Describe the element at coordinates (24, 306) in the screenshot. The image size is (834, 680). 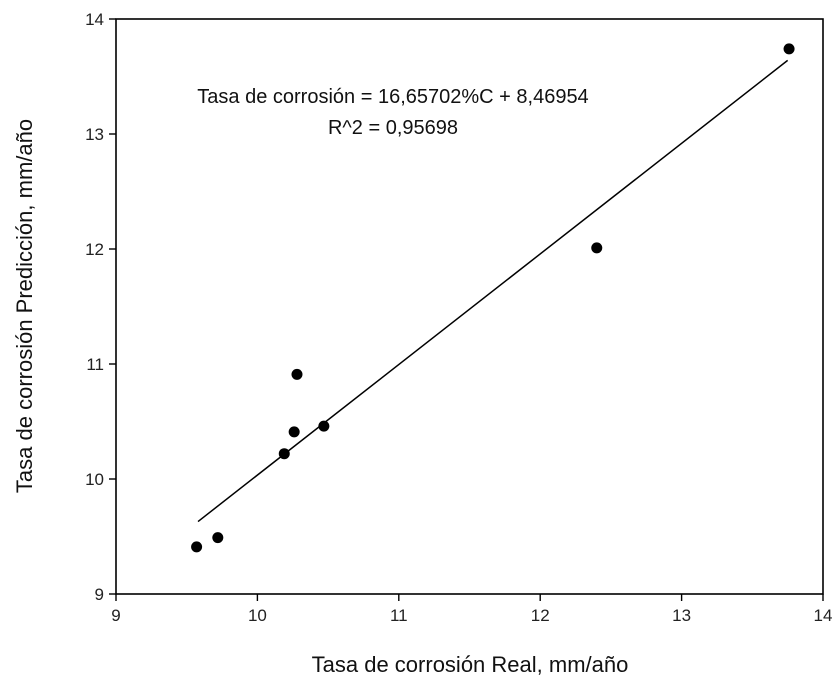
I see `y-axis-title: Tasa de corrosión Predicción, mm/año` at that location.